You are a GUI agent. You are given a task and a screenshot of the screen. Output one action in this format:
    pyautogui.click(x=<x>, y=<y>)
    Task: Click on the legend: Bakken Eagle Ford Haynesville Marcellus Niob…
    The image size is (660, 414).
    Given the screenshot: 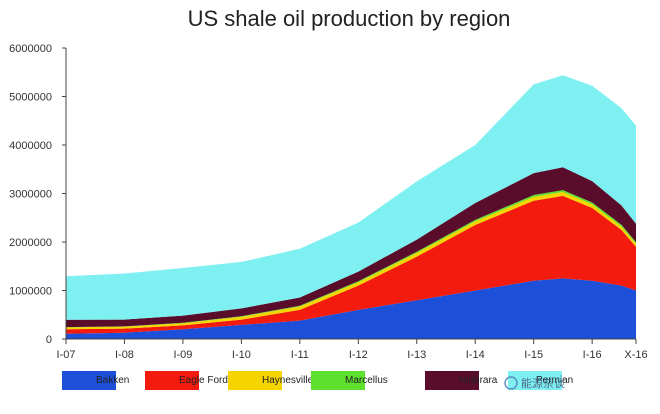 What is the action you would take?
    pyautogui.click(x=317, y=380)
    